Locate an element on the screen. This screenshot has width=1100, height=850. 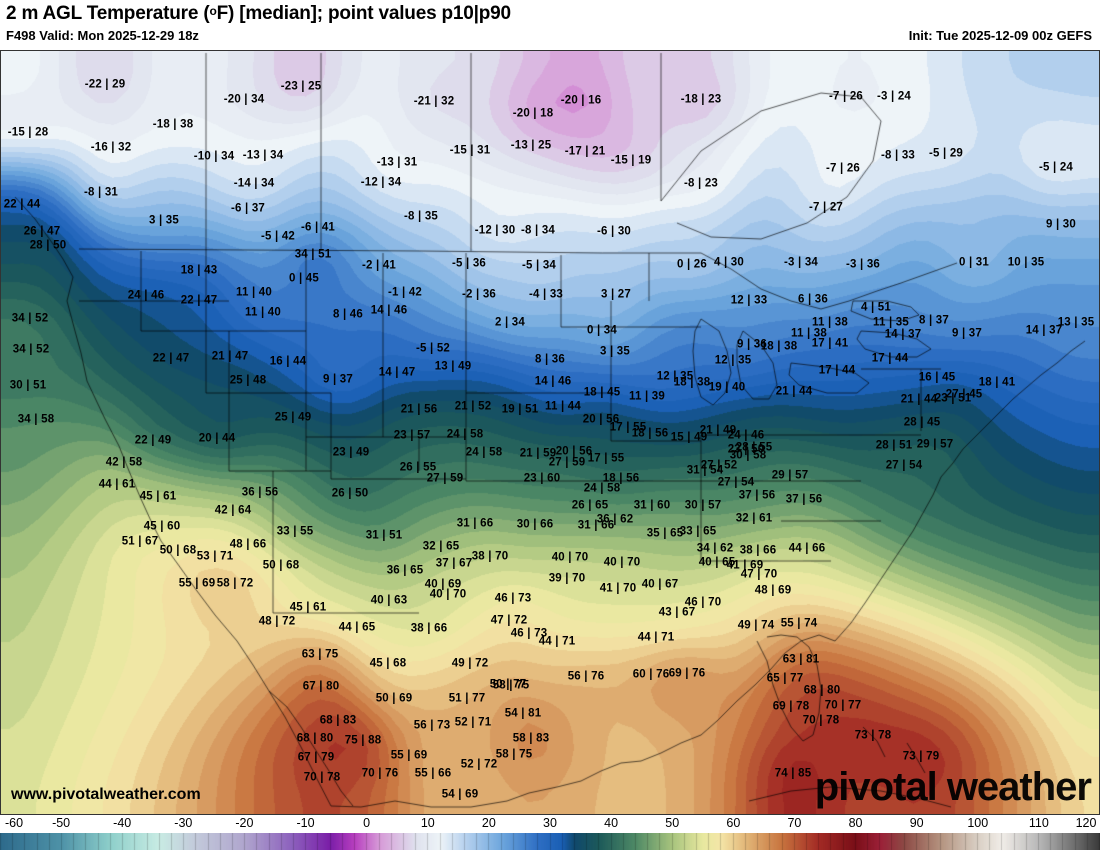
point-value-label: 30 | 57 is located at coordinates (703, 505).